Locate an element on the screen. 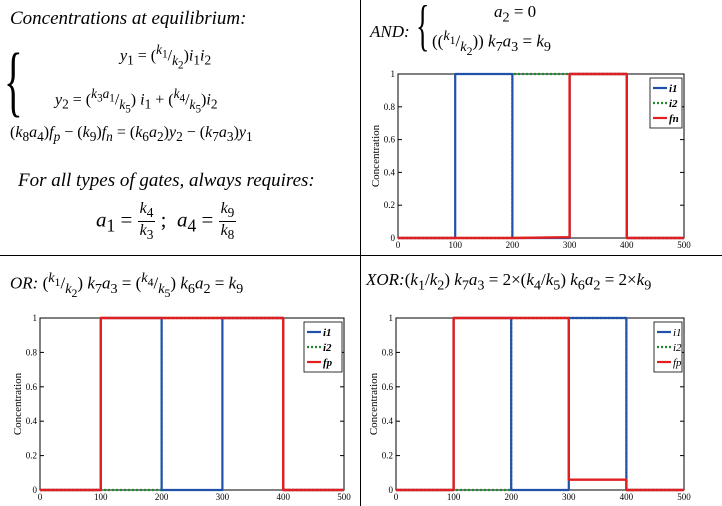 The height and width of the screenshot is (506, 722). equation-balance: (k8a4)fp − (k9)fn = (k6a2)y2 − (k7a3)y1 is located at coordinates (131, 134).